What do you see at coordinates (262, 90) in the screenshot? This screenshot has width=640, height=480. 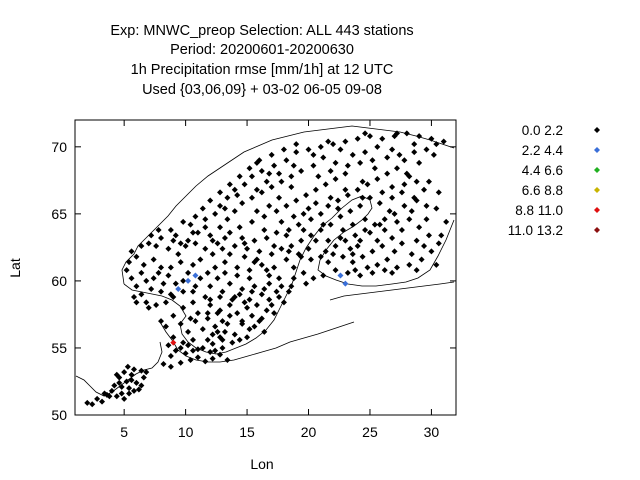 I see `title-line-4: Used {03,06,09} + 03-02 06-05 09-08` at bounding box center [262, 90].